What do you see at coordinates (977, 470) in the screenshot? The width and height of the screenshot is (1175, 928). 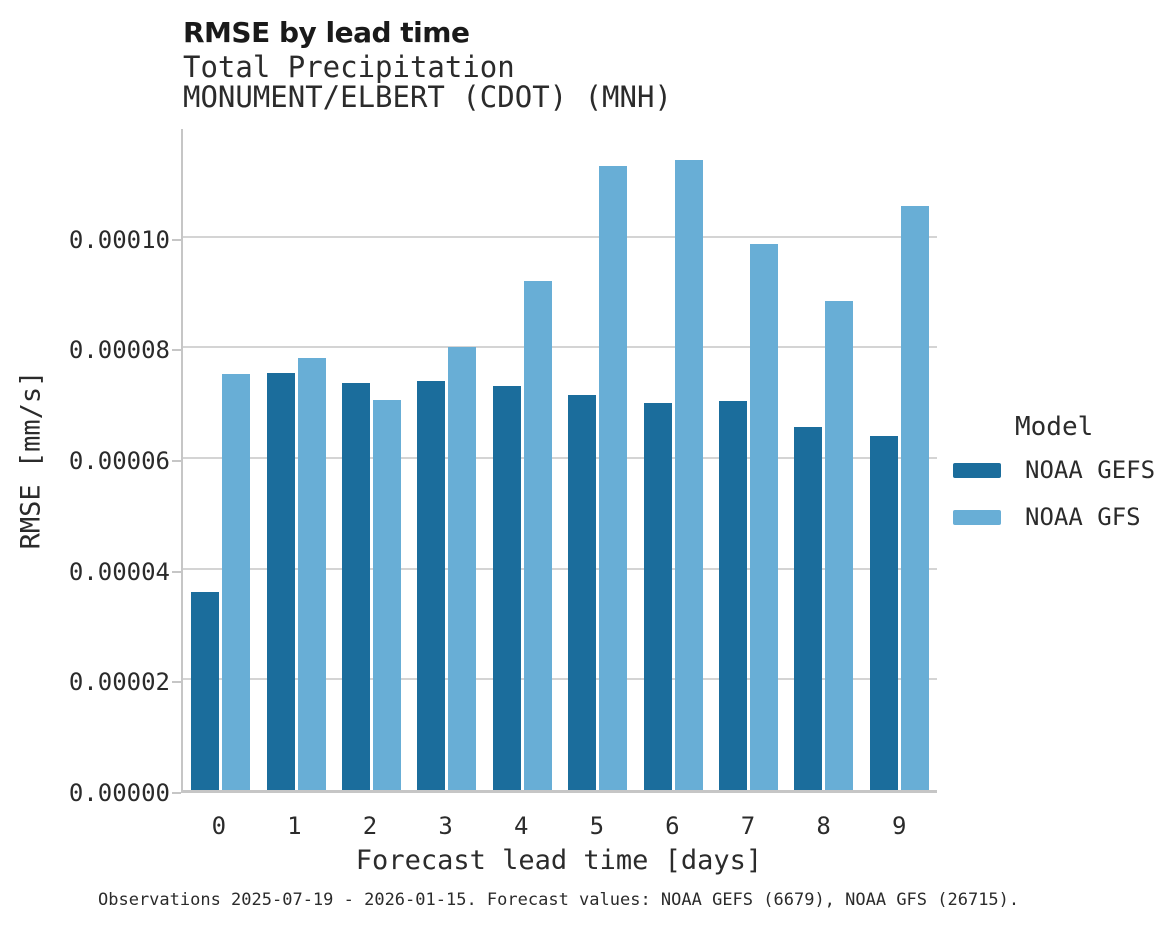 I see `legend-swatch-noaa-gefs` at bounding box center [977, 470].